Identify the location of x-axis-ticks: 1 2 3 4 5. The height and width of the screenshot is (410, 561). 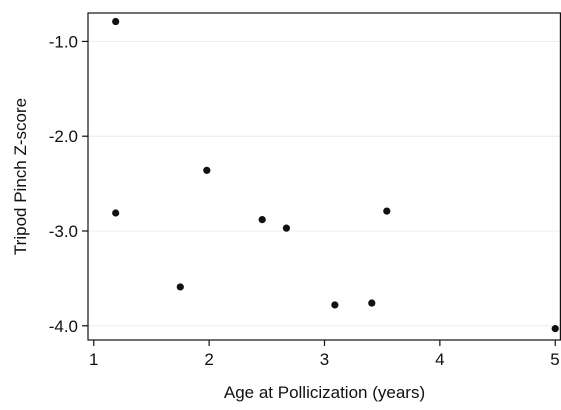
(324, 354).